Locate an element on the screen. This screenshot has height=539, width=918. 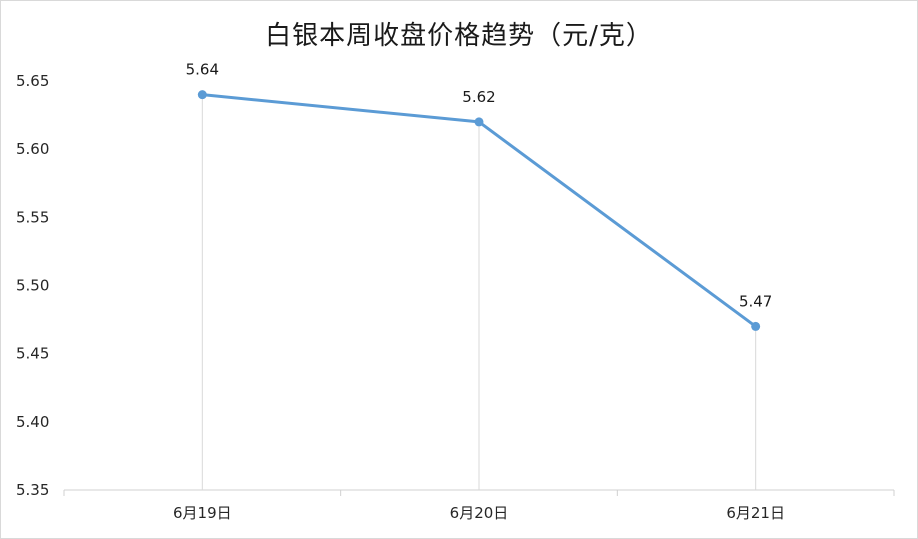
data-label: 5.47 is located at coordinates (755, 301).